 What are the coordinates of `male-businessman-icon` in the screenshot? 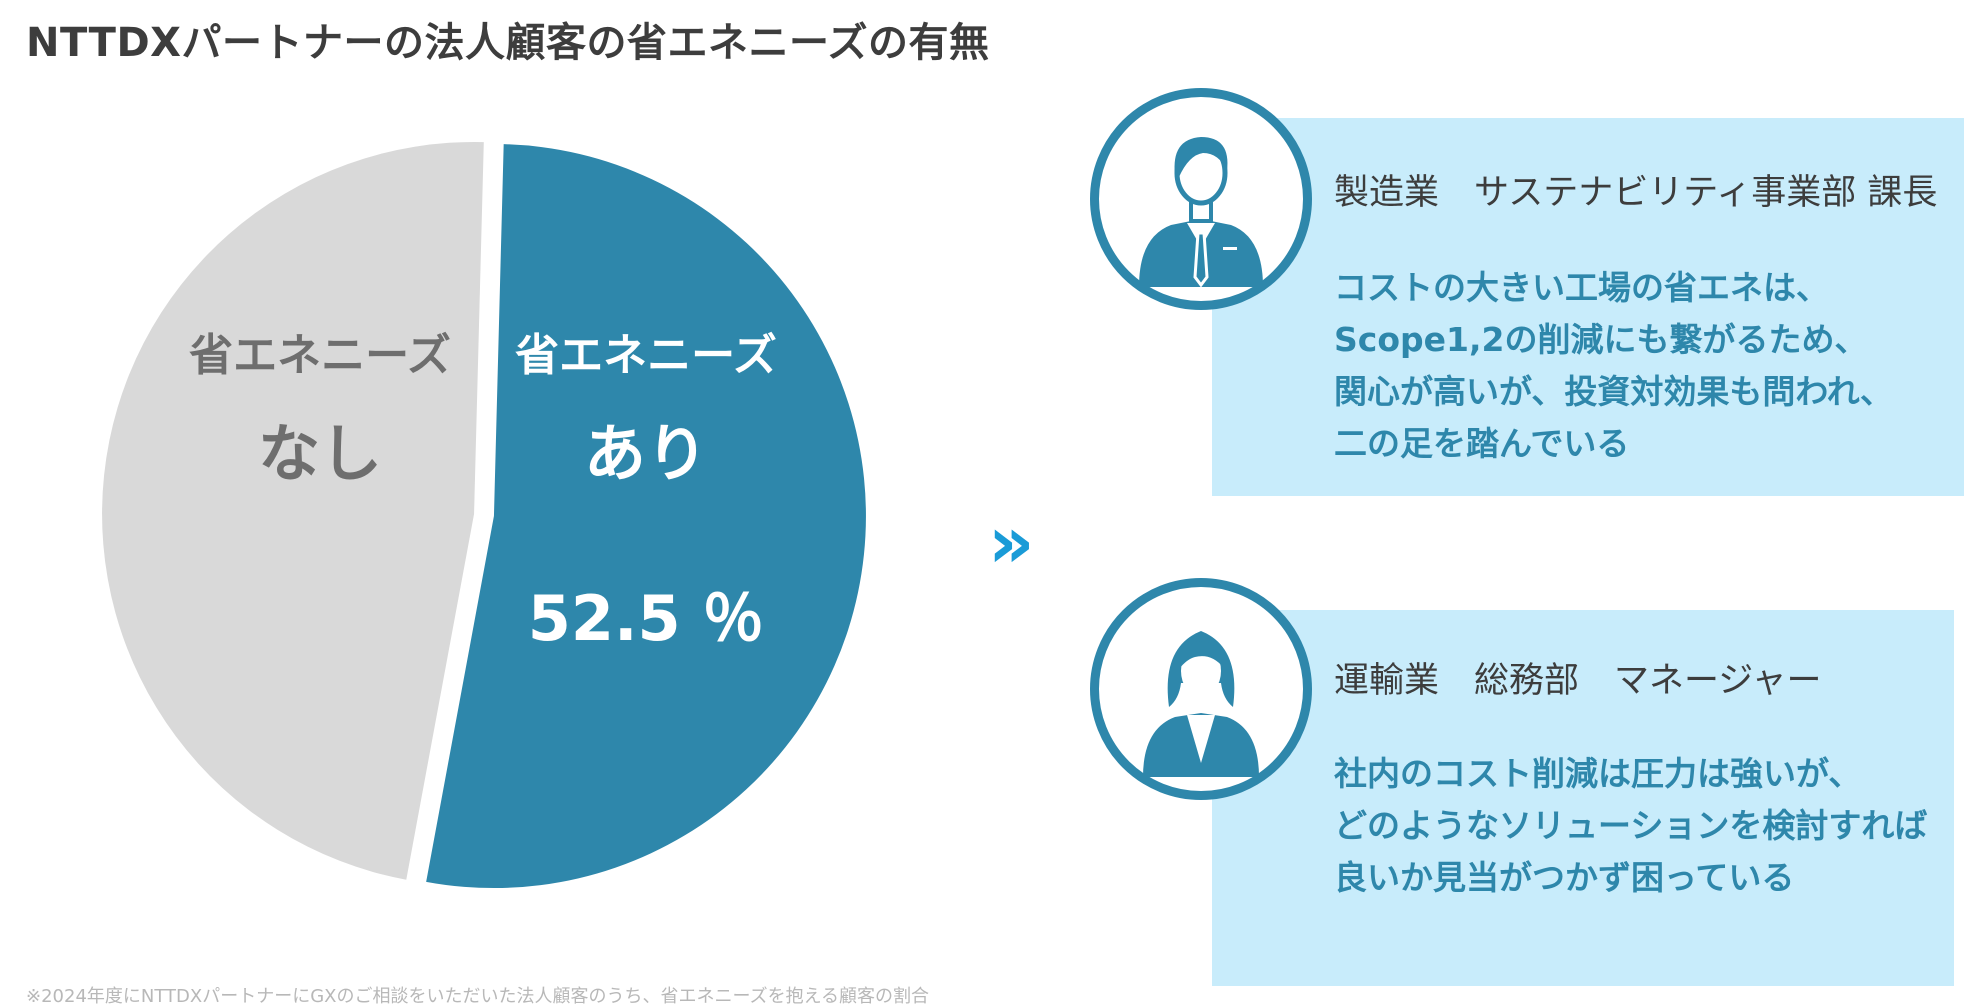 It's located at (1201, 199).